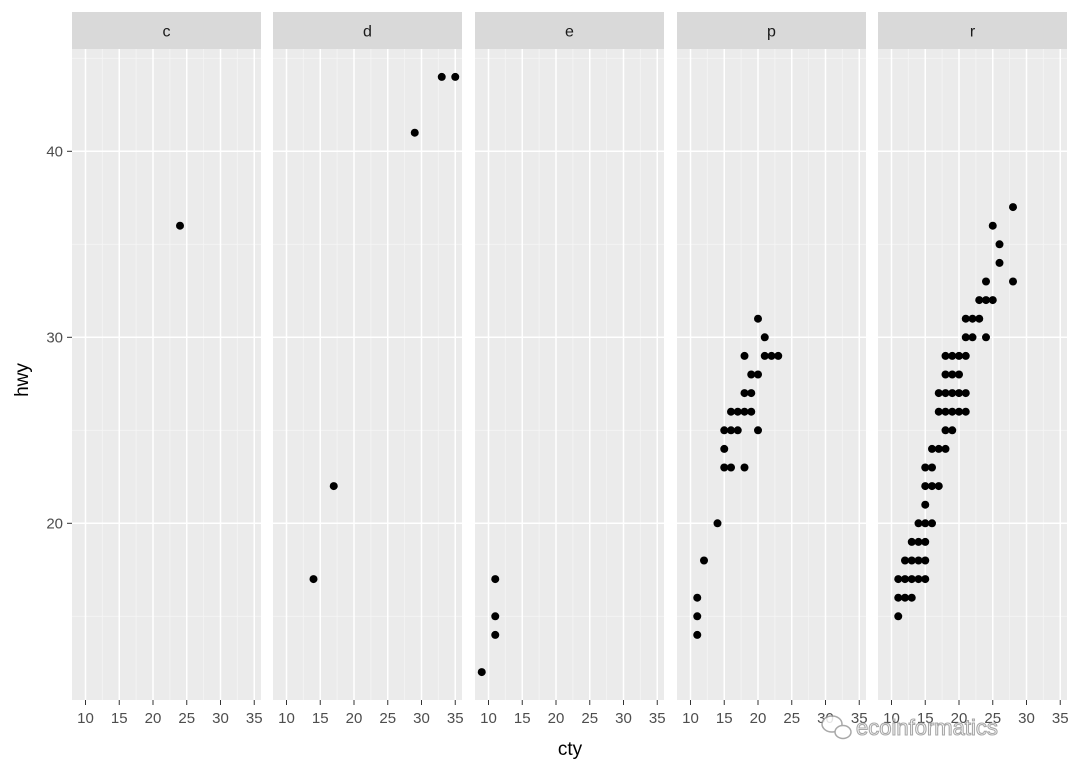 Image resolution: width=1080 pixels, height=771 pixels. I want to click on facet-strip-label: e, so click(569, 32).